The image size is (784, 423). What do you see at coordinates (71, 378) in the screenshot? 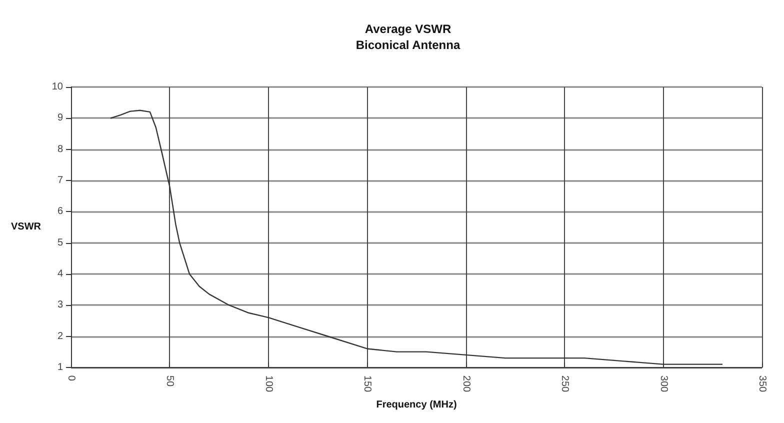
I see `x-tick-label: 0` at bounding box center [71, 378].